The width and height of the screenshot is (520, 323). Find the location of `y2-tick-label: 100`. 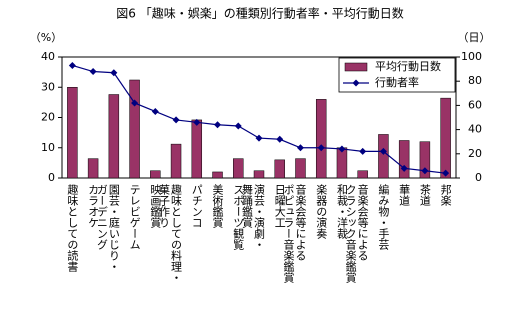

y2-tick-label: 100 is located at coordinates (471, 56).